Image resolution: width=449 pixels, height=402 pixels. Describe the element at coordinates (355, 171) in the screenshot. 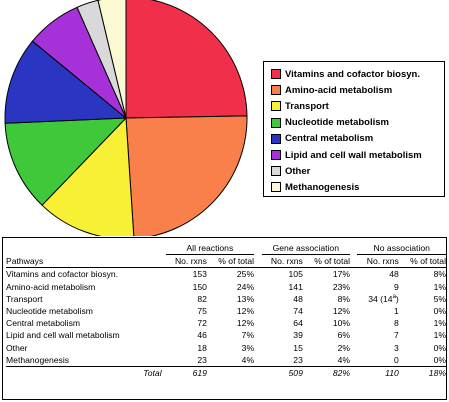

I see `legend-item: Other` at that location.